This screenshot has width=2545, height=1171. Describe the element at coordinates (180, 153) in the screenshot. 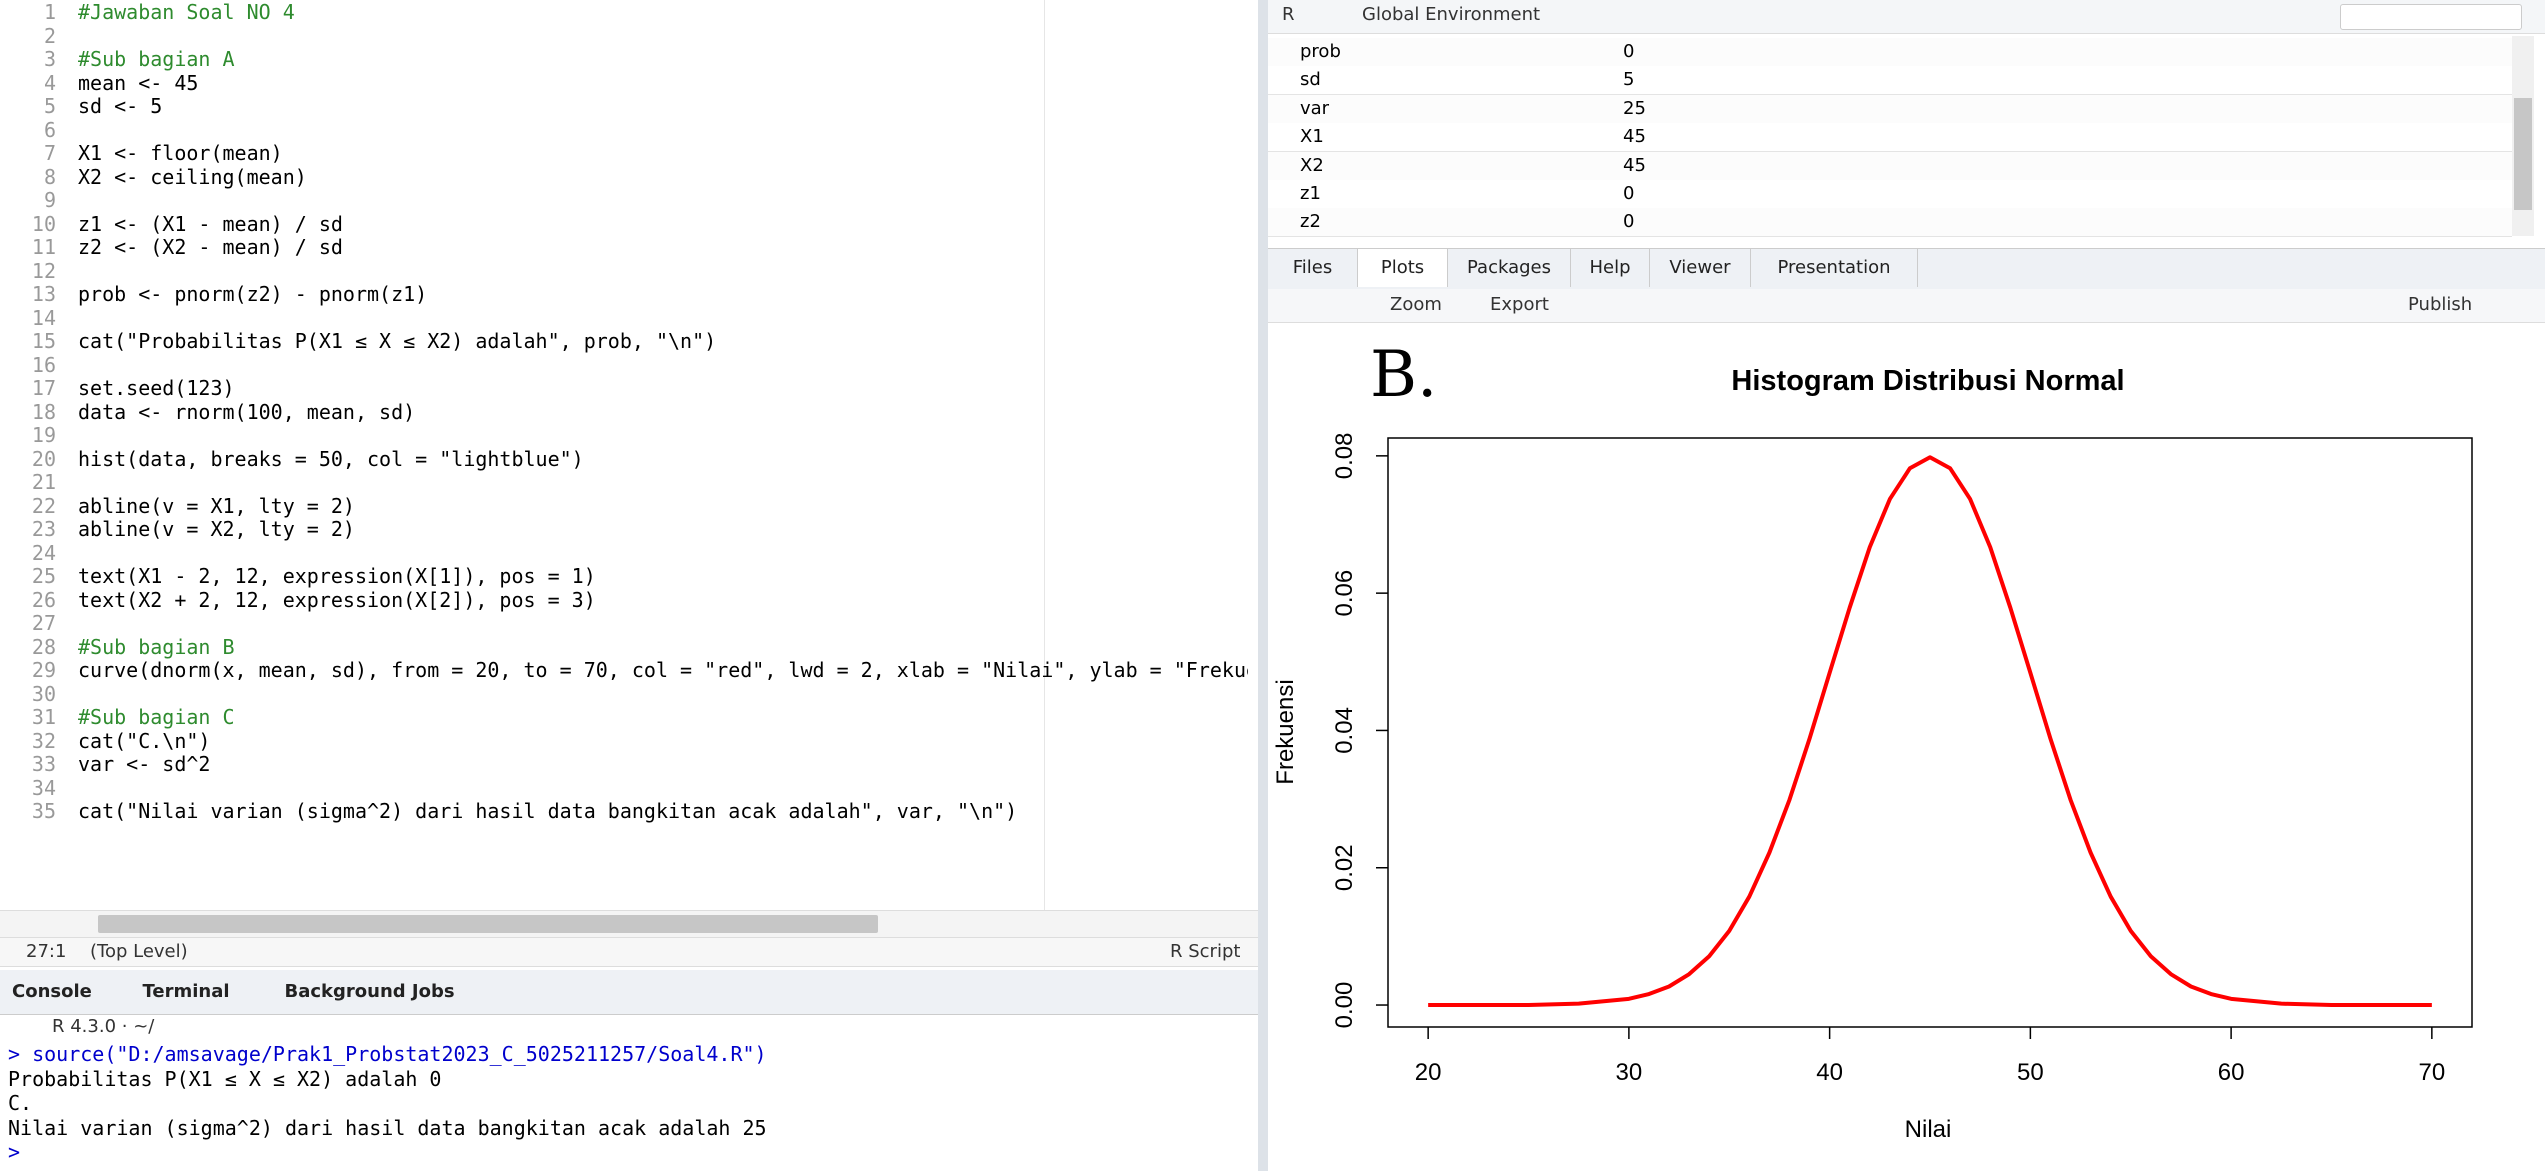

I see `code-line: X1 <- floor(mean)` at that location.